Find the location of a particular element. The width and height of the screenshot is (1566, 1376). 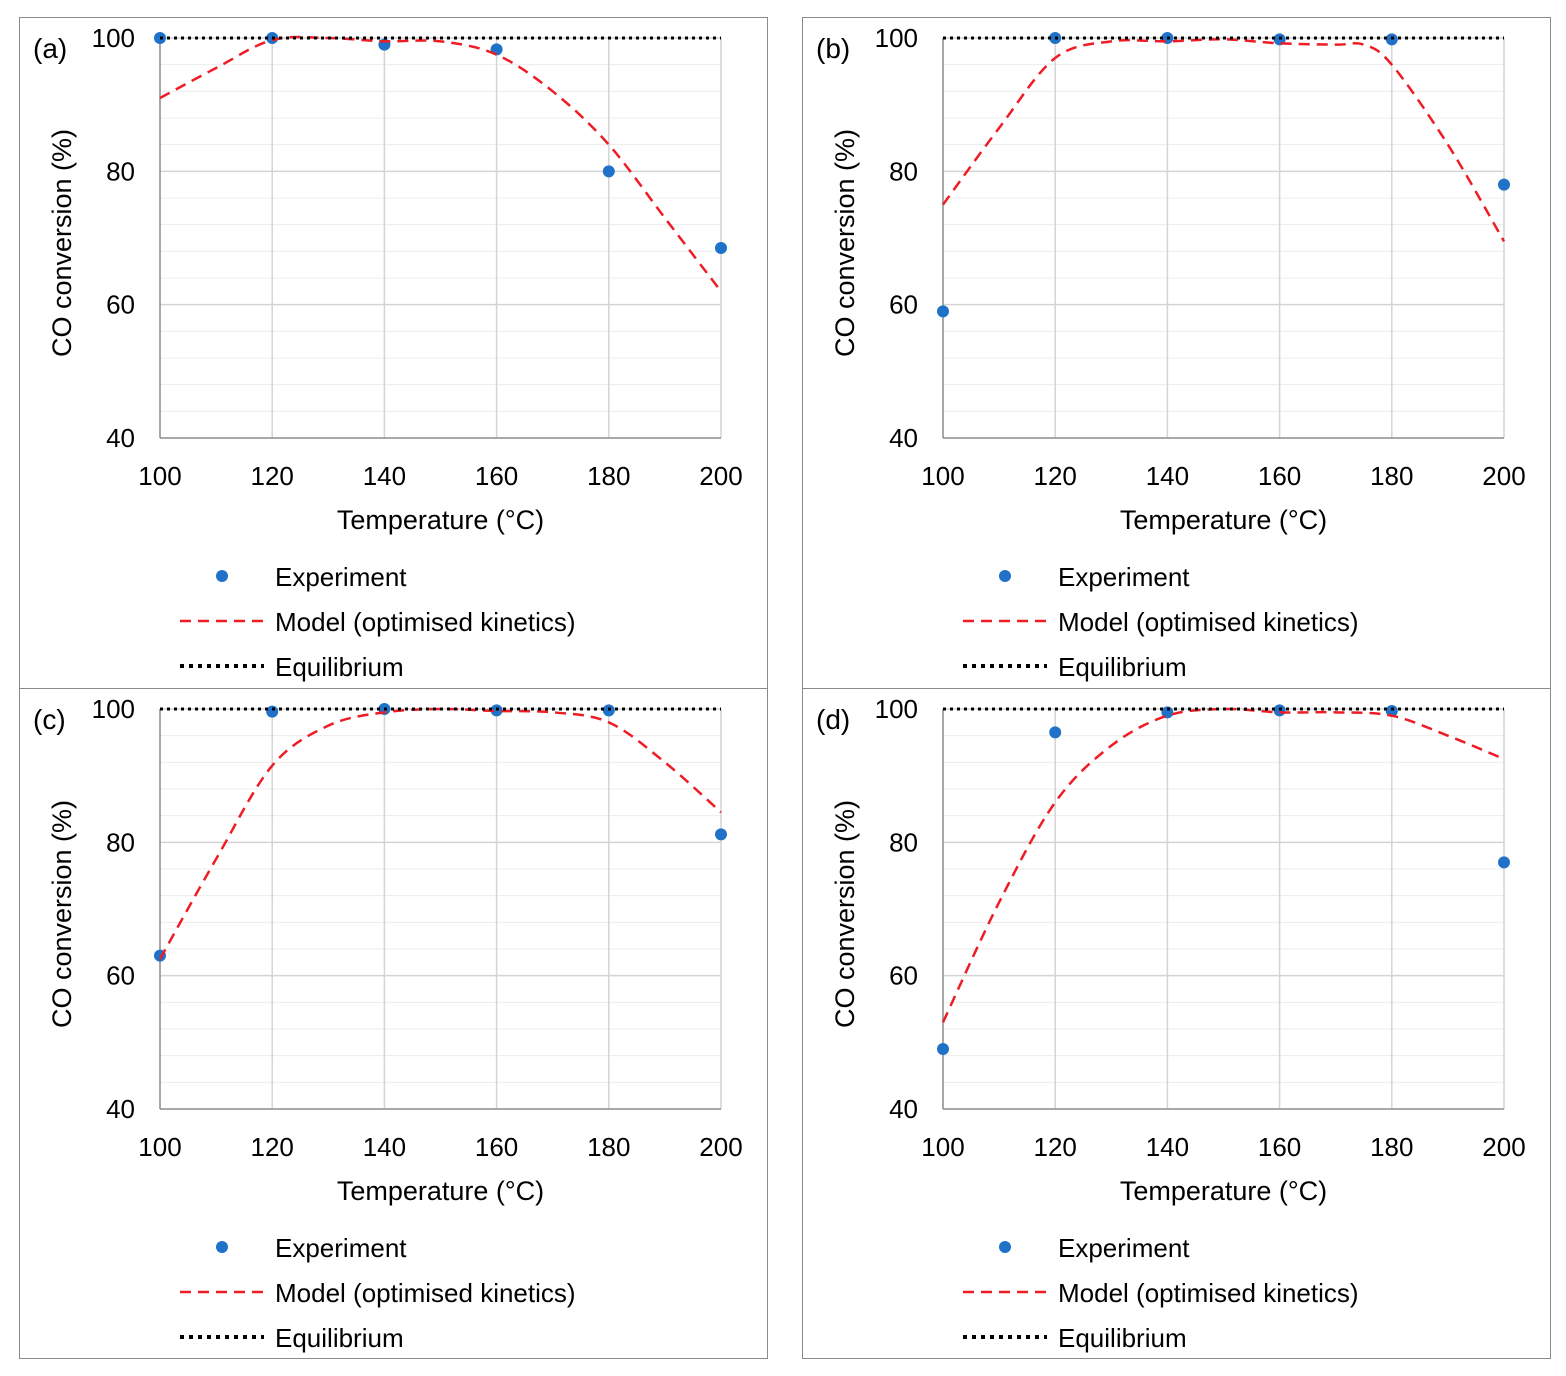

panel-label: (b) is located at coordinates (833, 48).